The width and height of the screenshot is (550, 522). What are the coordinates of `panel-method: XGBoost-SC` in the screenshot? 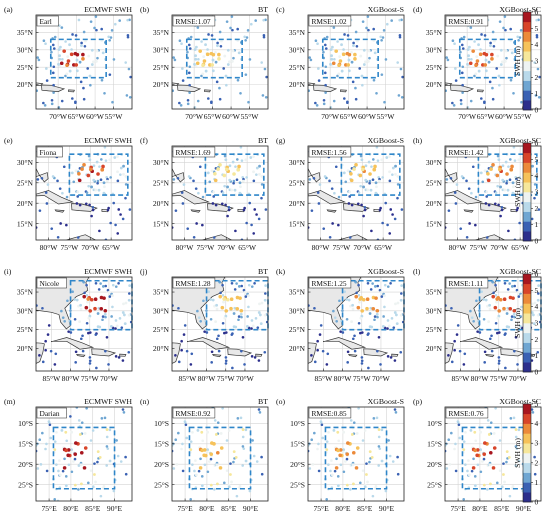 It's located at (520, 271).